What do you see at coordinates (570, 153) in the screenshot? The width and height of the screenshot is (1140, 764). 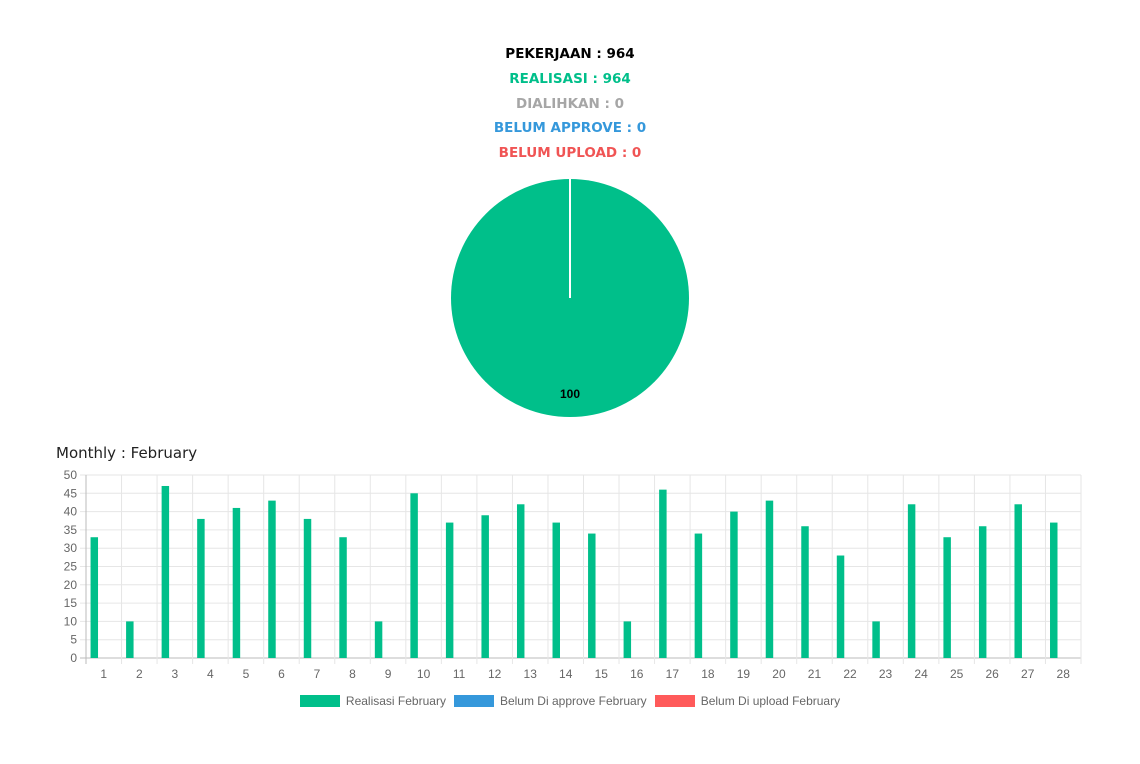 I see `belum-upload-total: BELUM UPLOAD : 0` at bounding box center [570, 153].